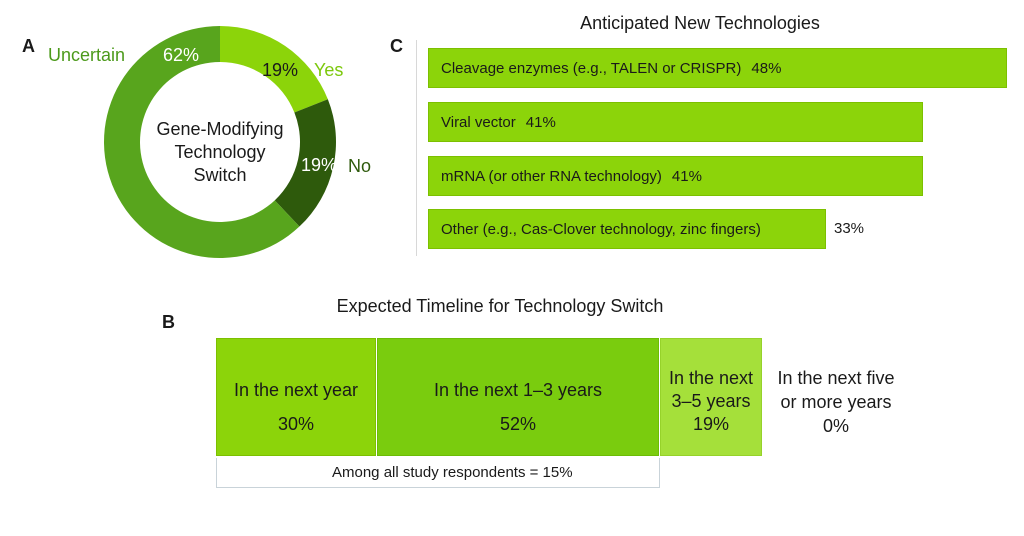  I want to click on respondents-bracket, so click(438, 473).